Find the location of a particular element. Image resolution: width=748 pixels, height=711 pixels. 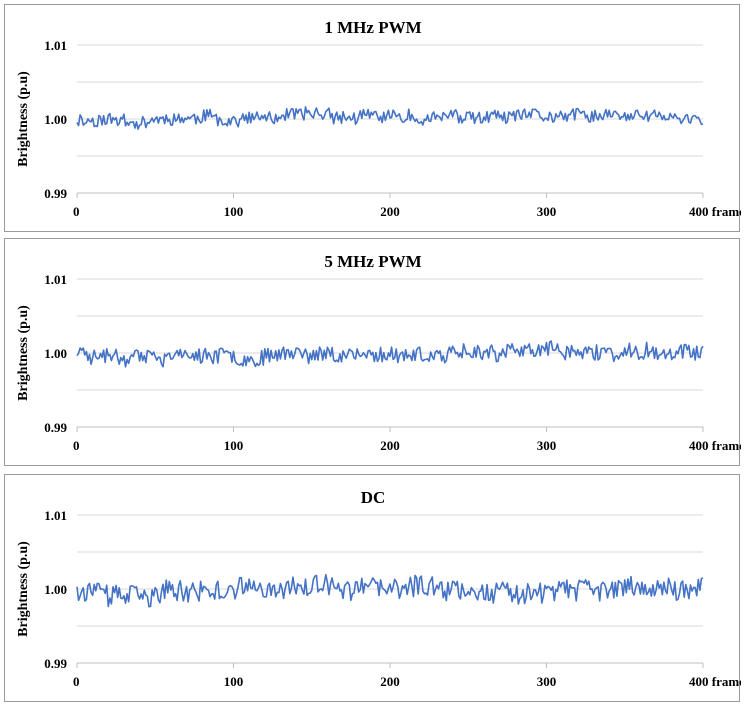

chart-3-y-tick-label: 1.01 is located at coordinates (55, 515).